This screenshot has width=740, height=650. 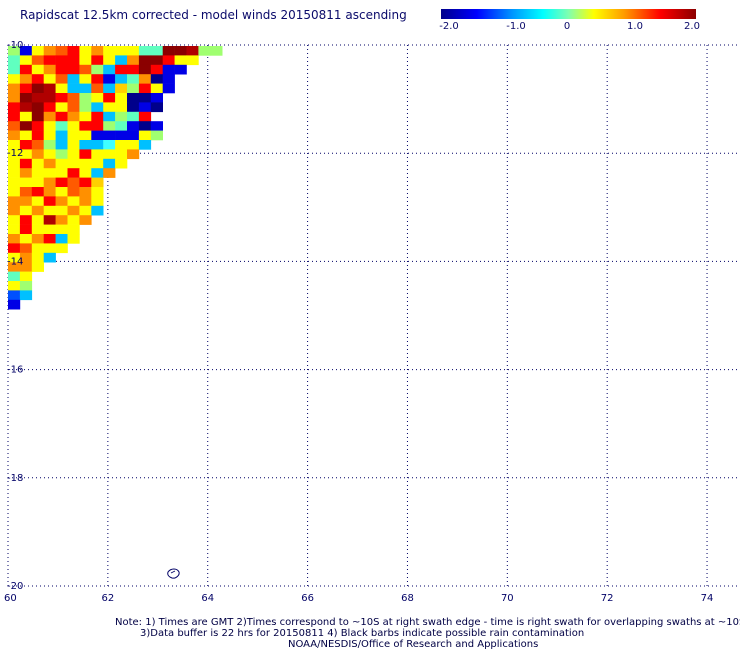 I want to click on colorbar-tick-label: 2.0, so click(x=692, y=26).